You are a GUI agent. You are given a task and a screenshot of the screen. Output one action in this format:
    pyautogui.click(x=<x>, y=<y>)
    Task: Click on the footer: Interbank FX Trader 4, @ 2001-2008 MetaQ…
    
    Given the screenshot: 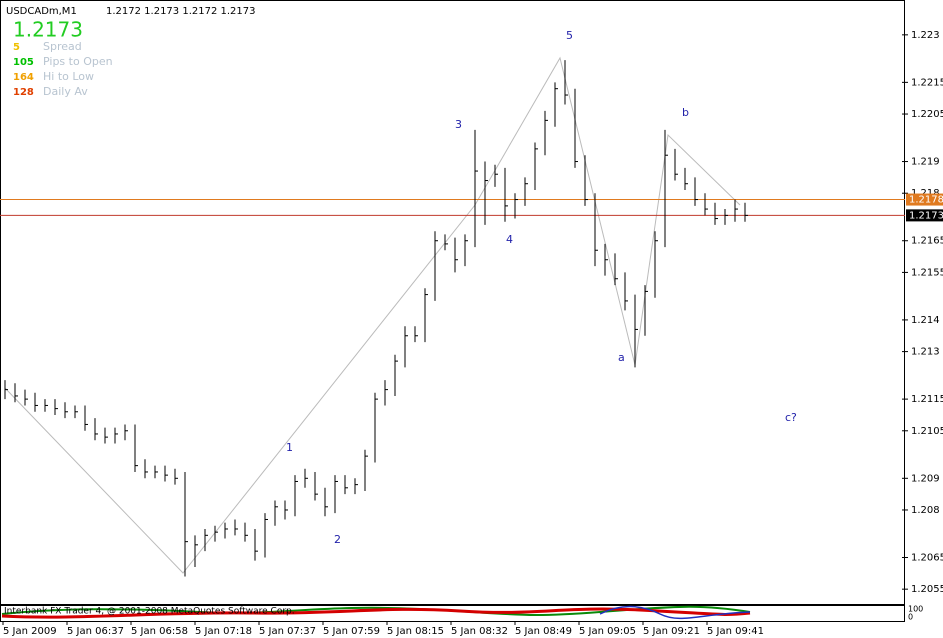 What is the action you would take?
    pyautogui.click(x=149, y=612)
    